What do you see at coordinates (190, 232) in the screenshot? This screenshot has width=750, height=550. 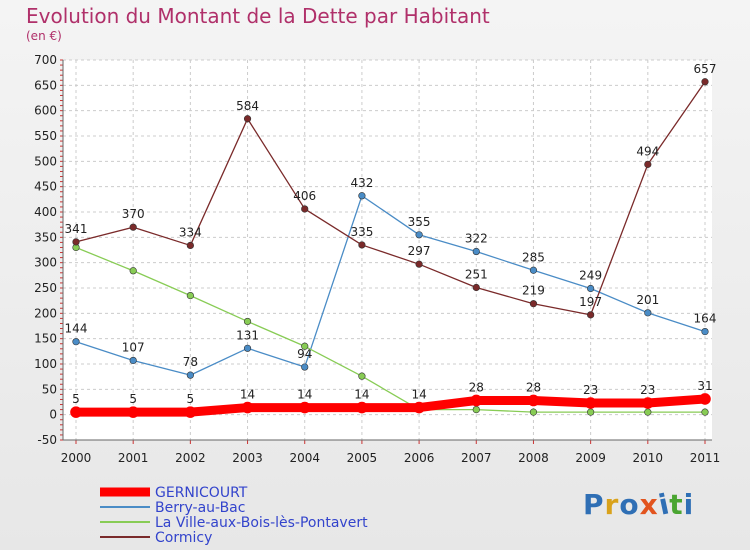 I see `data-label: 334` at bounding box center [190, 232].